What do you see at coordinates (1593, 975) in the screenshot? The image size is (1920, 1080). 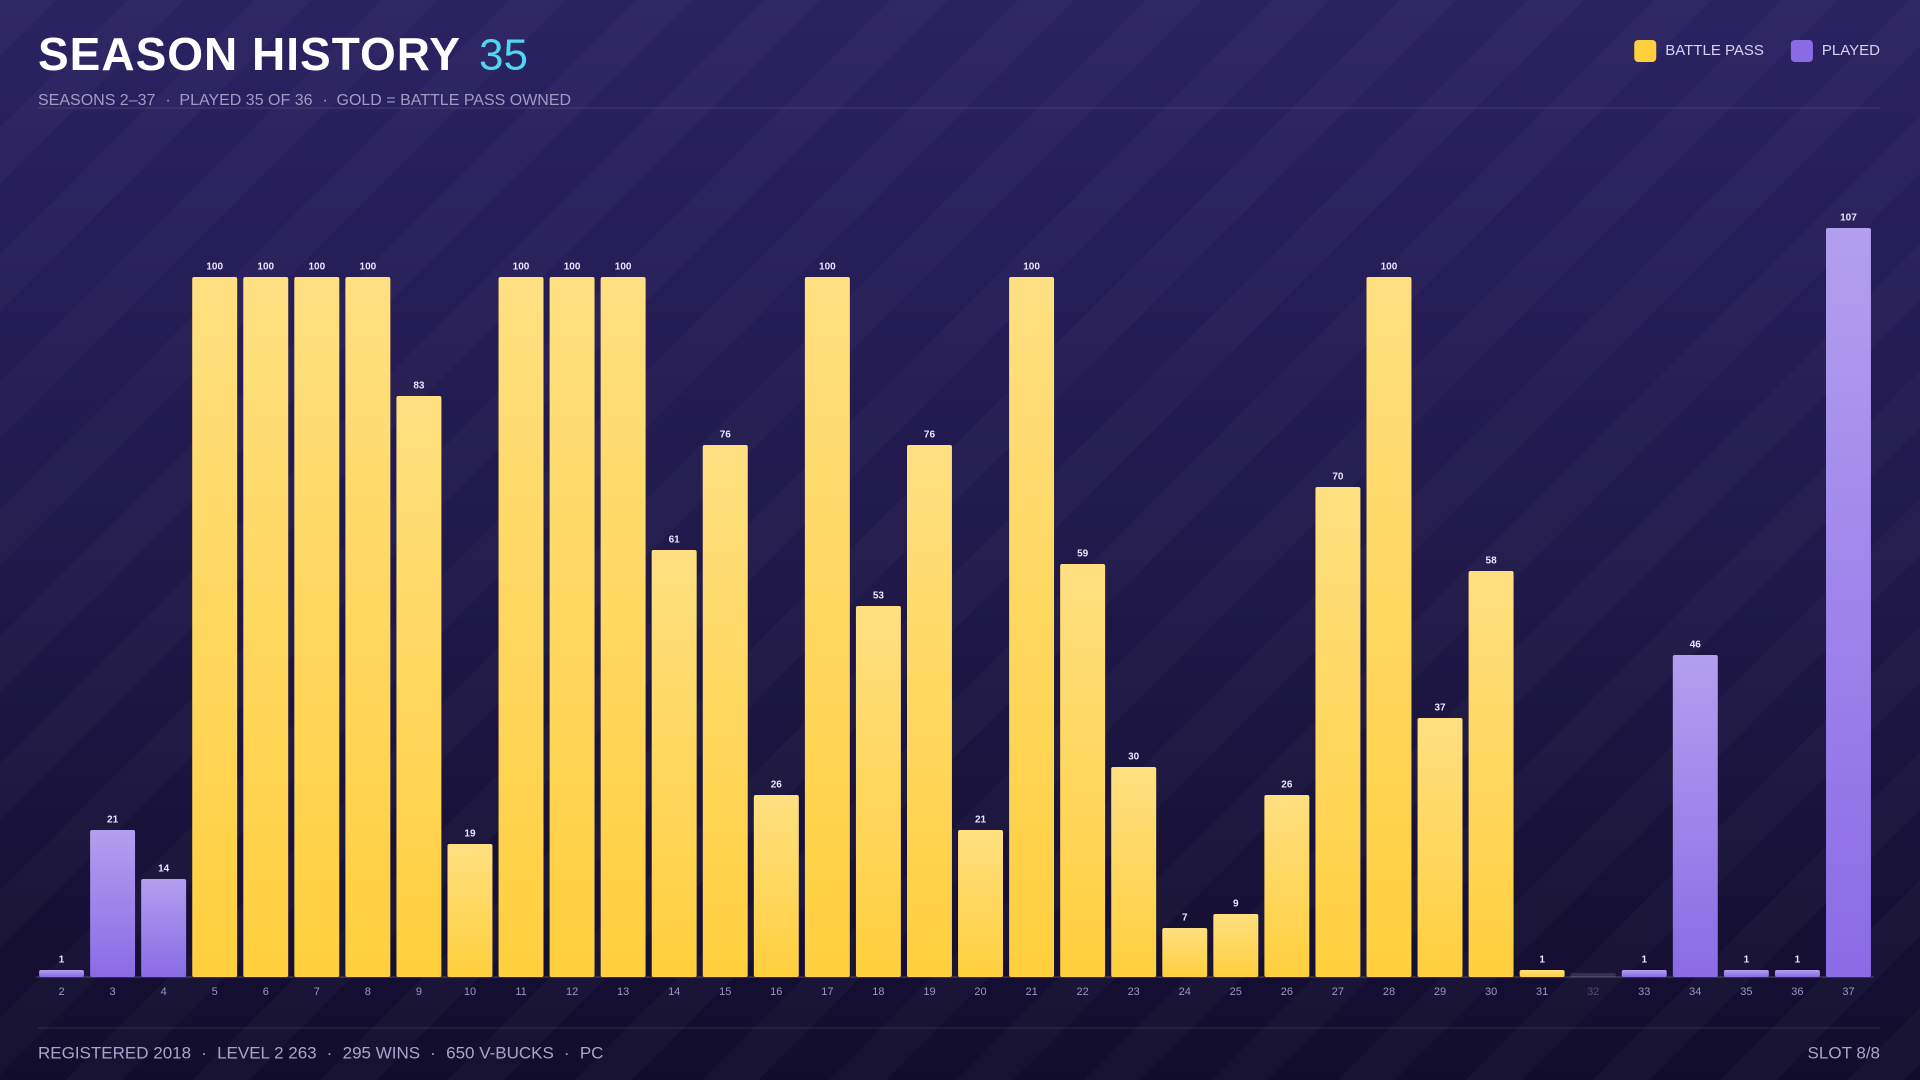 I see `empty-bar` at bounding box center [1593, 975].